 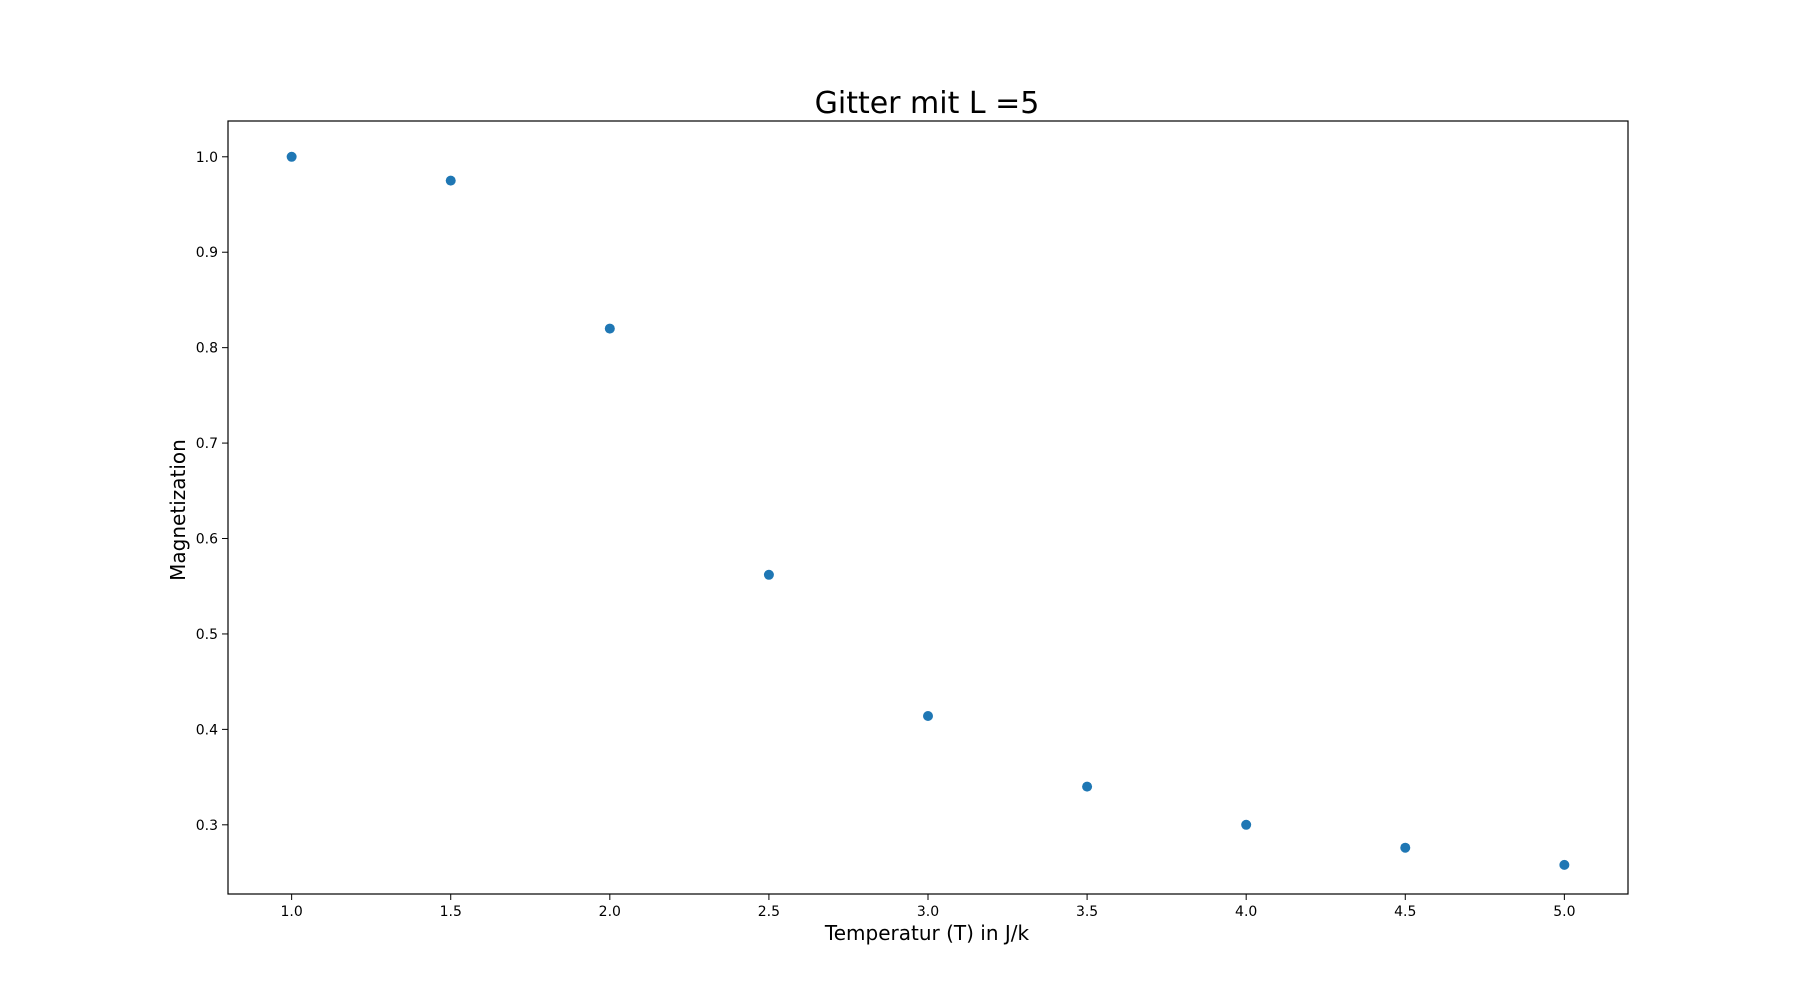 I want to click on x-tick-label: 1.5, so click(x=451, y=912).